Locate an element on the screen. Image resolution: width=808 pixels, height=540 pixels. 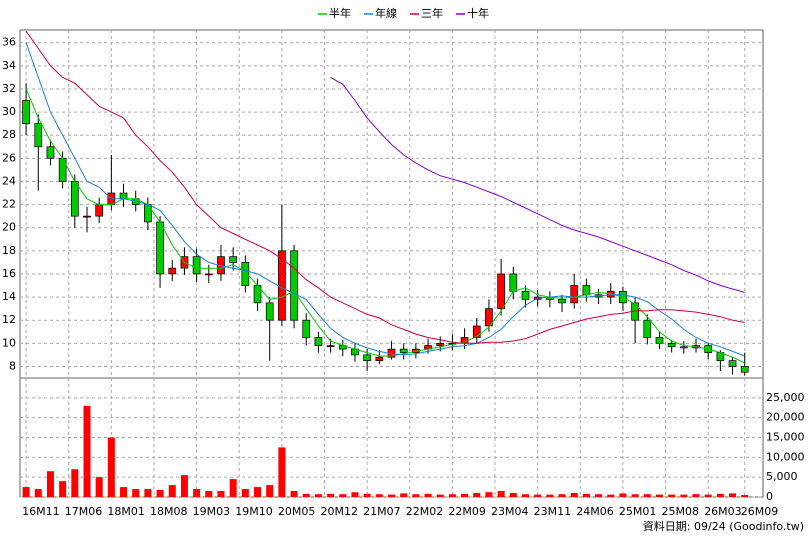
y-tick-label: 12 is located at coordinates (9, 319).